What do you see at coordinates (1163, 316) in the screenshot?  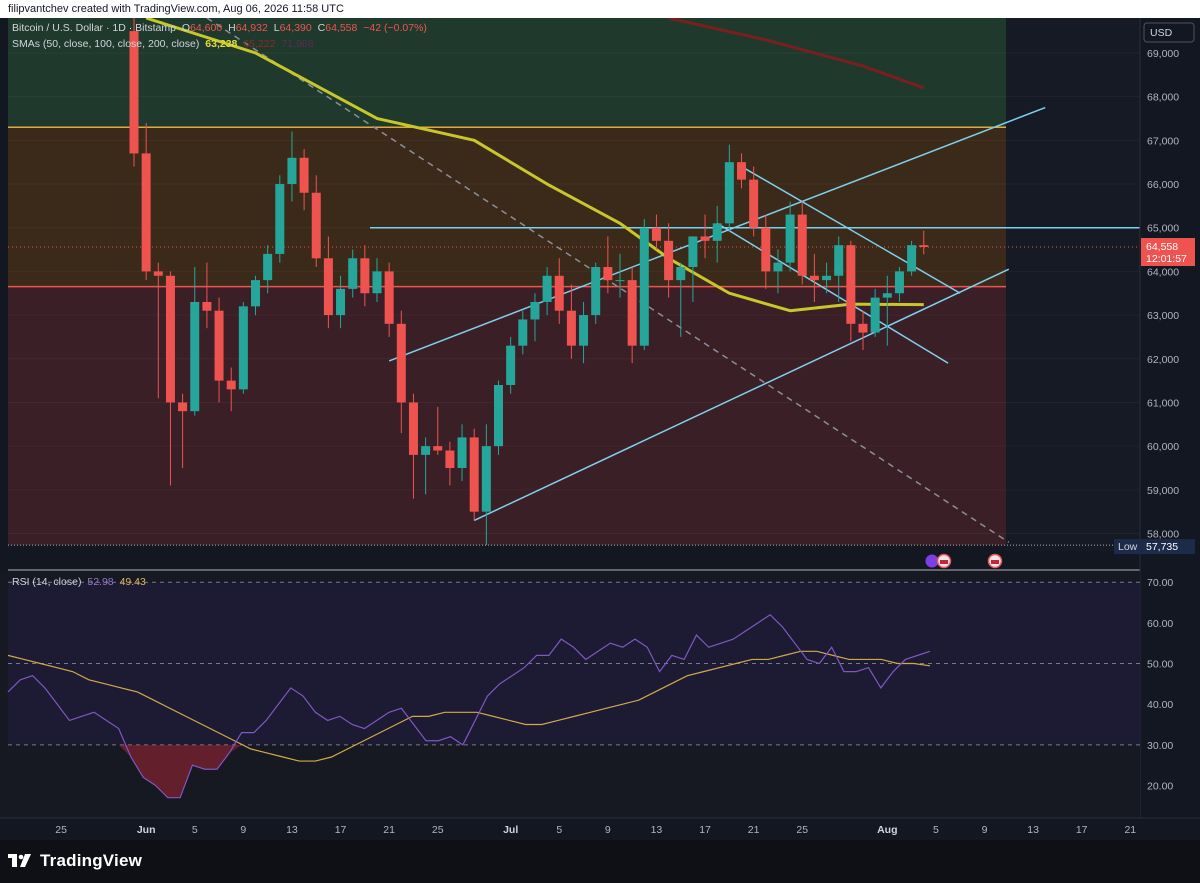 I see `price-tick-label: 63,000` at bounding box center [1163, 316].